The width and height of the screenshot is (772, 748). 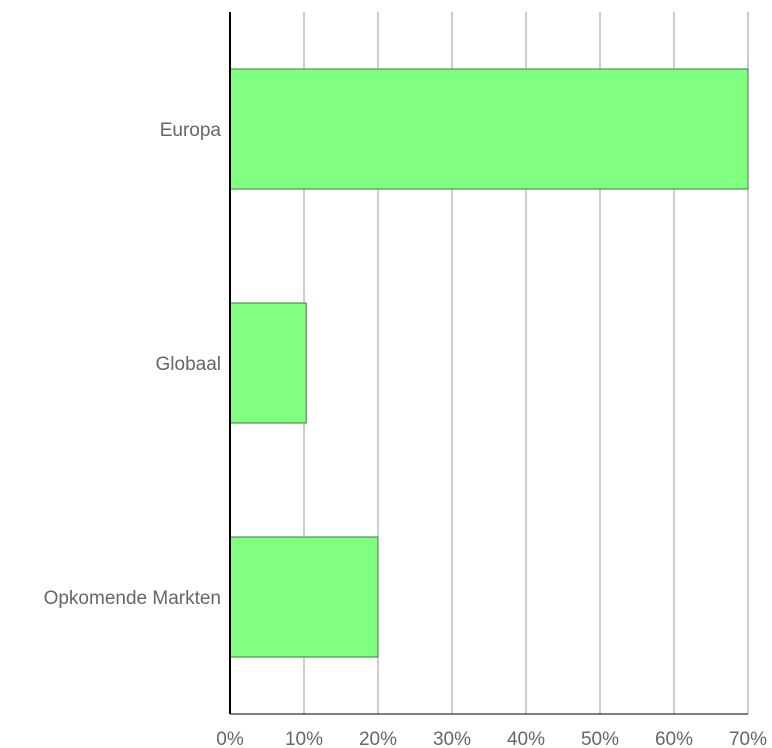 I want to click on x-tick-label: 70%, so click(x=748, y=738).